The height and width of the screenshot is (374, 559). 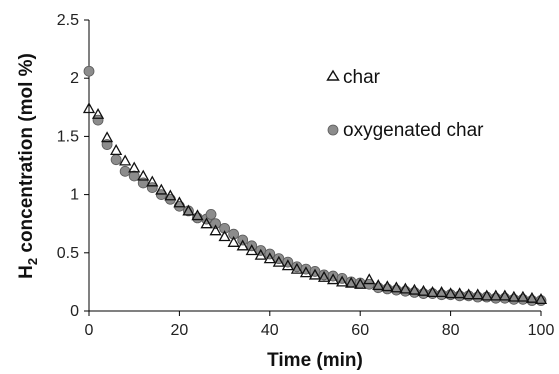 I want to click on y-axis-title-subscript: 2, so click(x=32, y=261).